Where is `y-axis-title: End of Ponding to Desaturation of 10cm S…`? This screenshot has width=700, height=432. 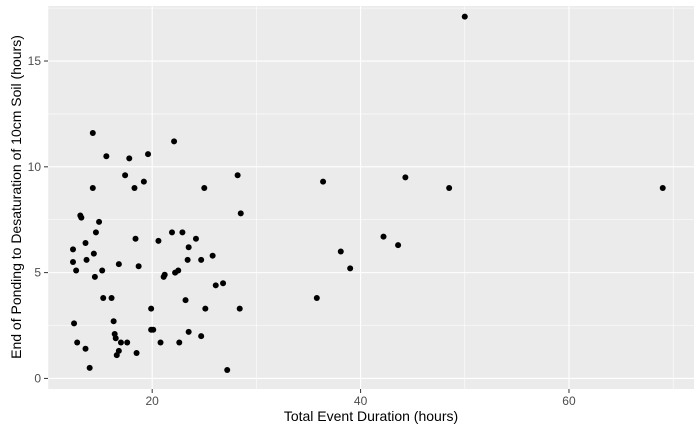 y-axis-title: End of Ponding to Desaturation of 10cm S… is located at coordinates (16, 197).